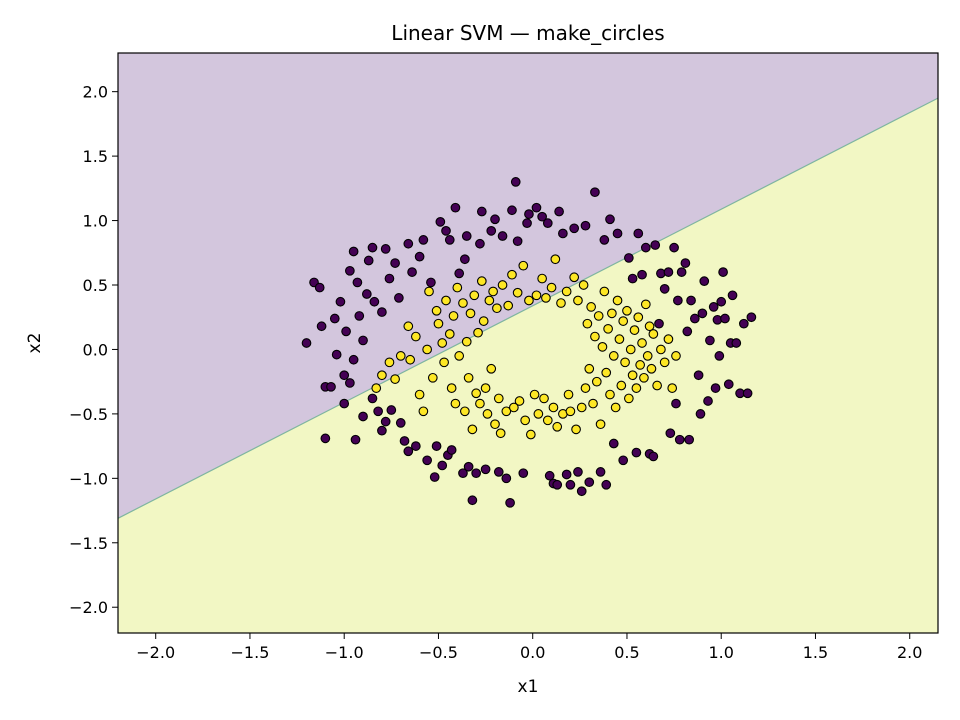  What do you see at coordinates (95, 92) in the screenshot?
I see `y-tick-label: 2.0` at bounding box center [95, 92].